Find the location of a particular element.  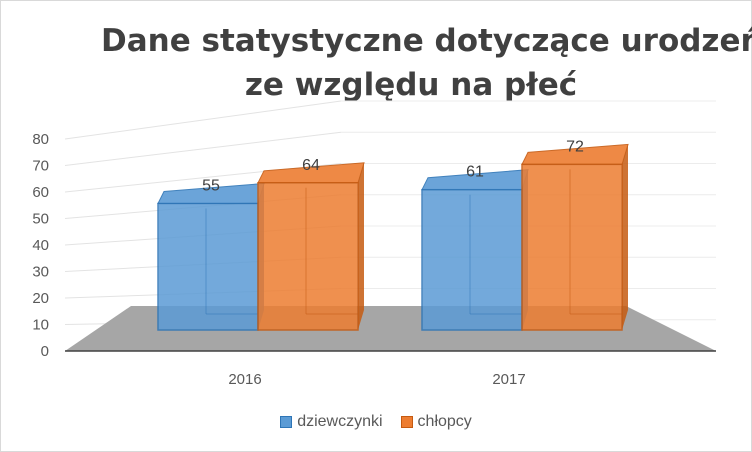

data-label: 64 is located at coordinates (311, 165).